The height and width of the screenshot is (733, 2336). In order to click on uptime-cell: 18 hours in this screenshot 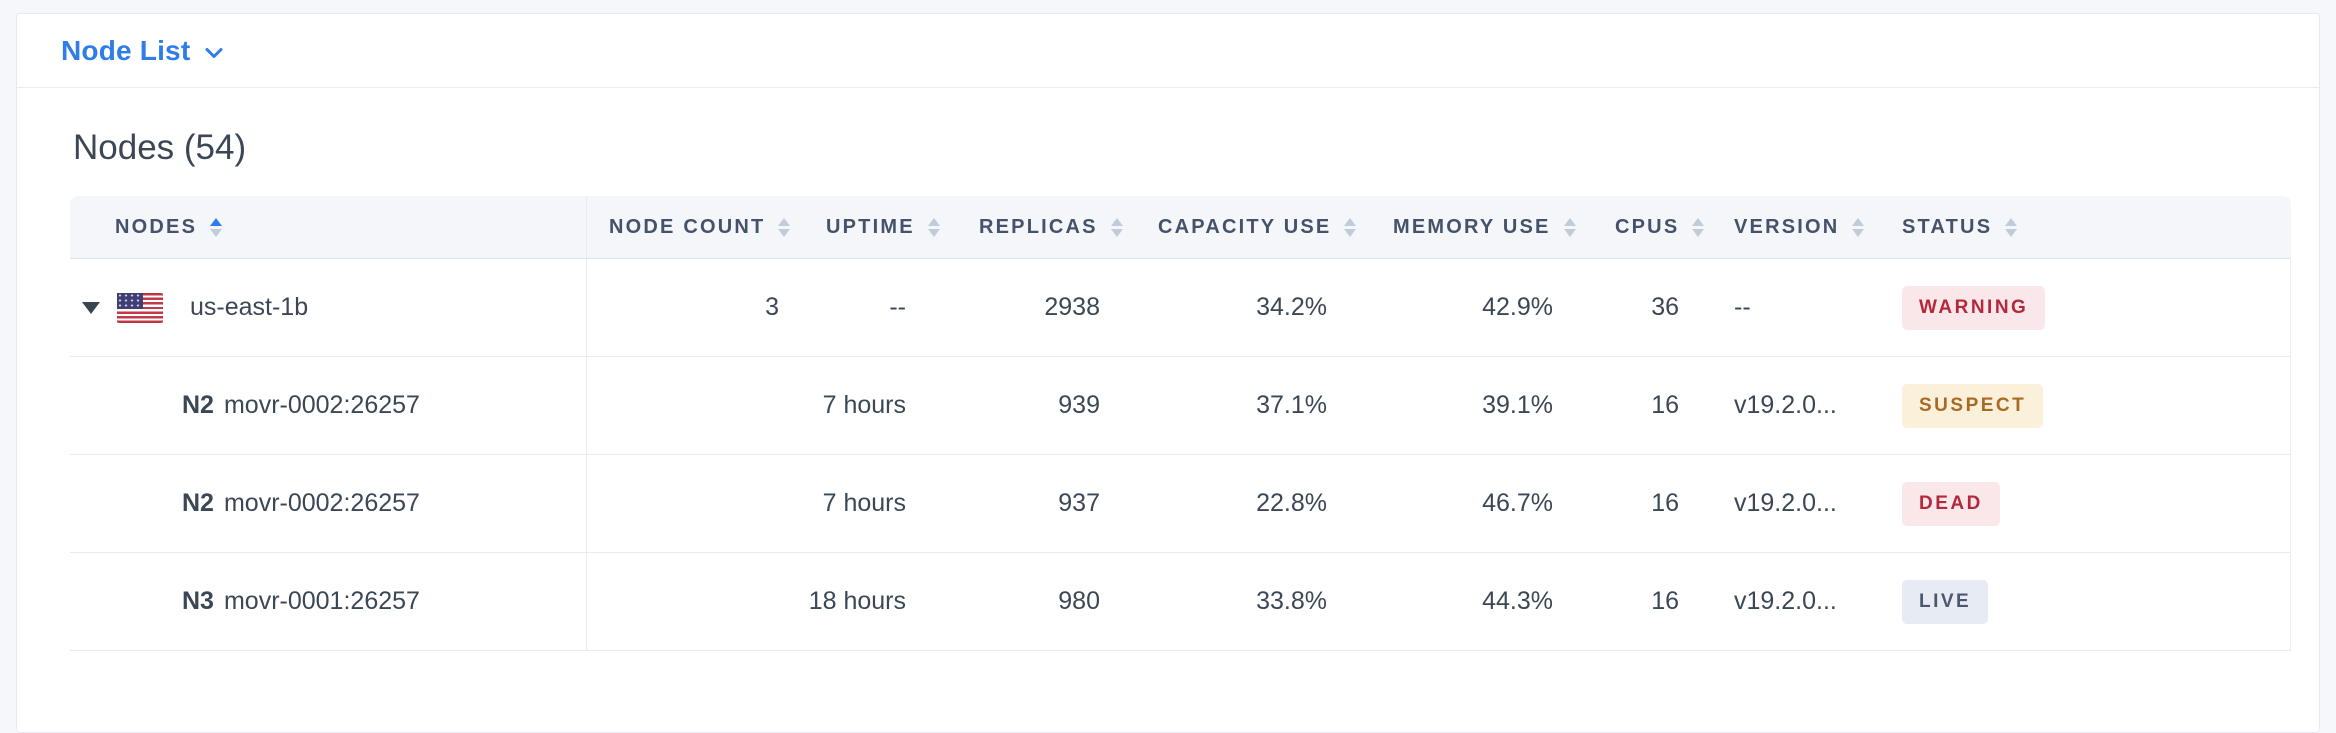, I will do `click(857, 601)`.